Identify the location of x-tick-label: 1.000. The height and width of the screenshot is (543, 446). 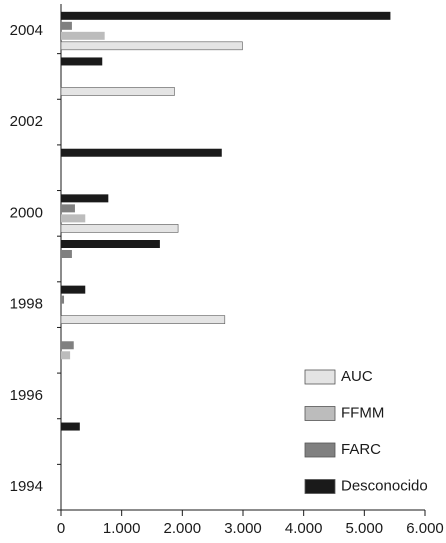
(122, 528).